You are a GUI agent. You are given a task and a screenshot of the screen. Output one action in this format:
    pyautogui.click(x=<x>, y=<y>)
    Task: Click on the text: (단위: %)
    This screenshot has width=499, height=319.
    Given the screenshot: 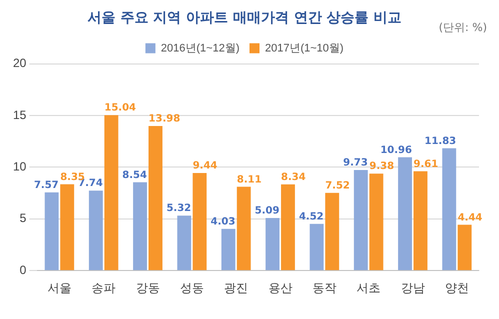 What is the action you would take?
    pyautogui.click(x=462, y=27)
    